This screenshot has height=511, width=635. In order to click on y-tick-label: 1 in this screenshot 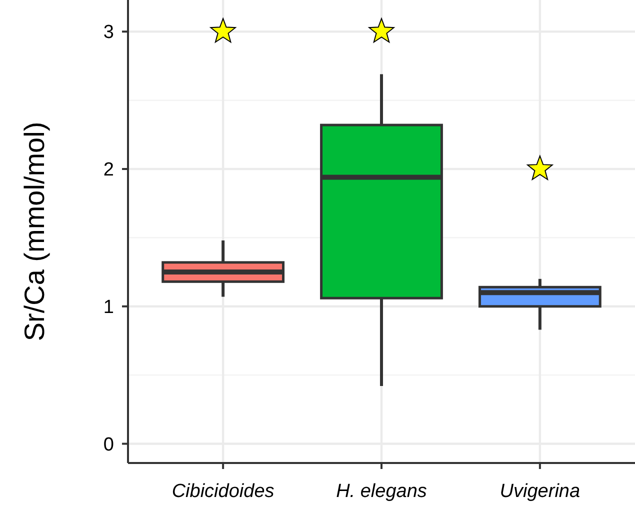, I will do `click(108, 307)`.